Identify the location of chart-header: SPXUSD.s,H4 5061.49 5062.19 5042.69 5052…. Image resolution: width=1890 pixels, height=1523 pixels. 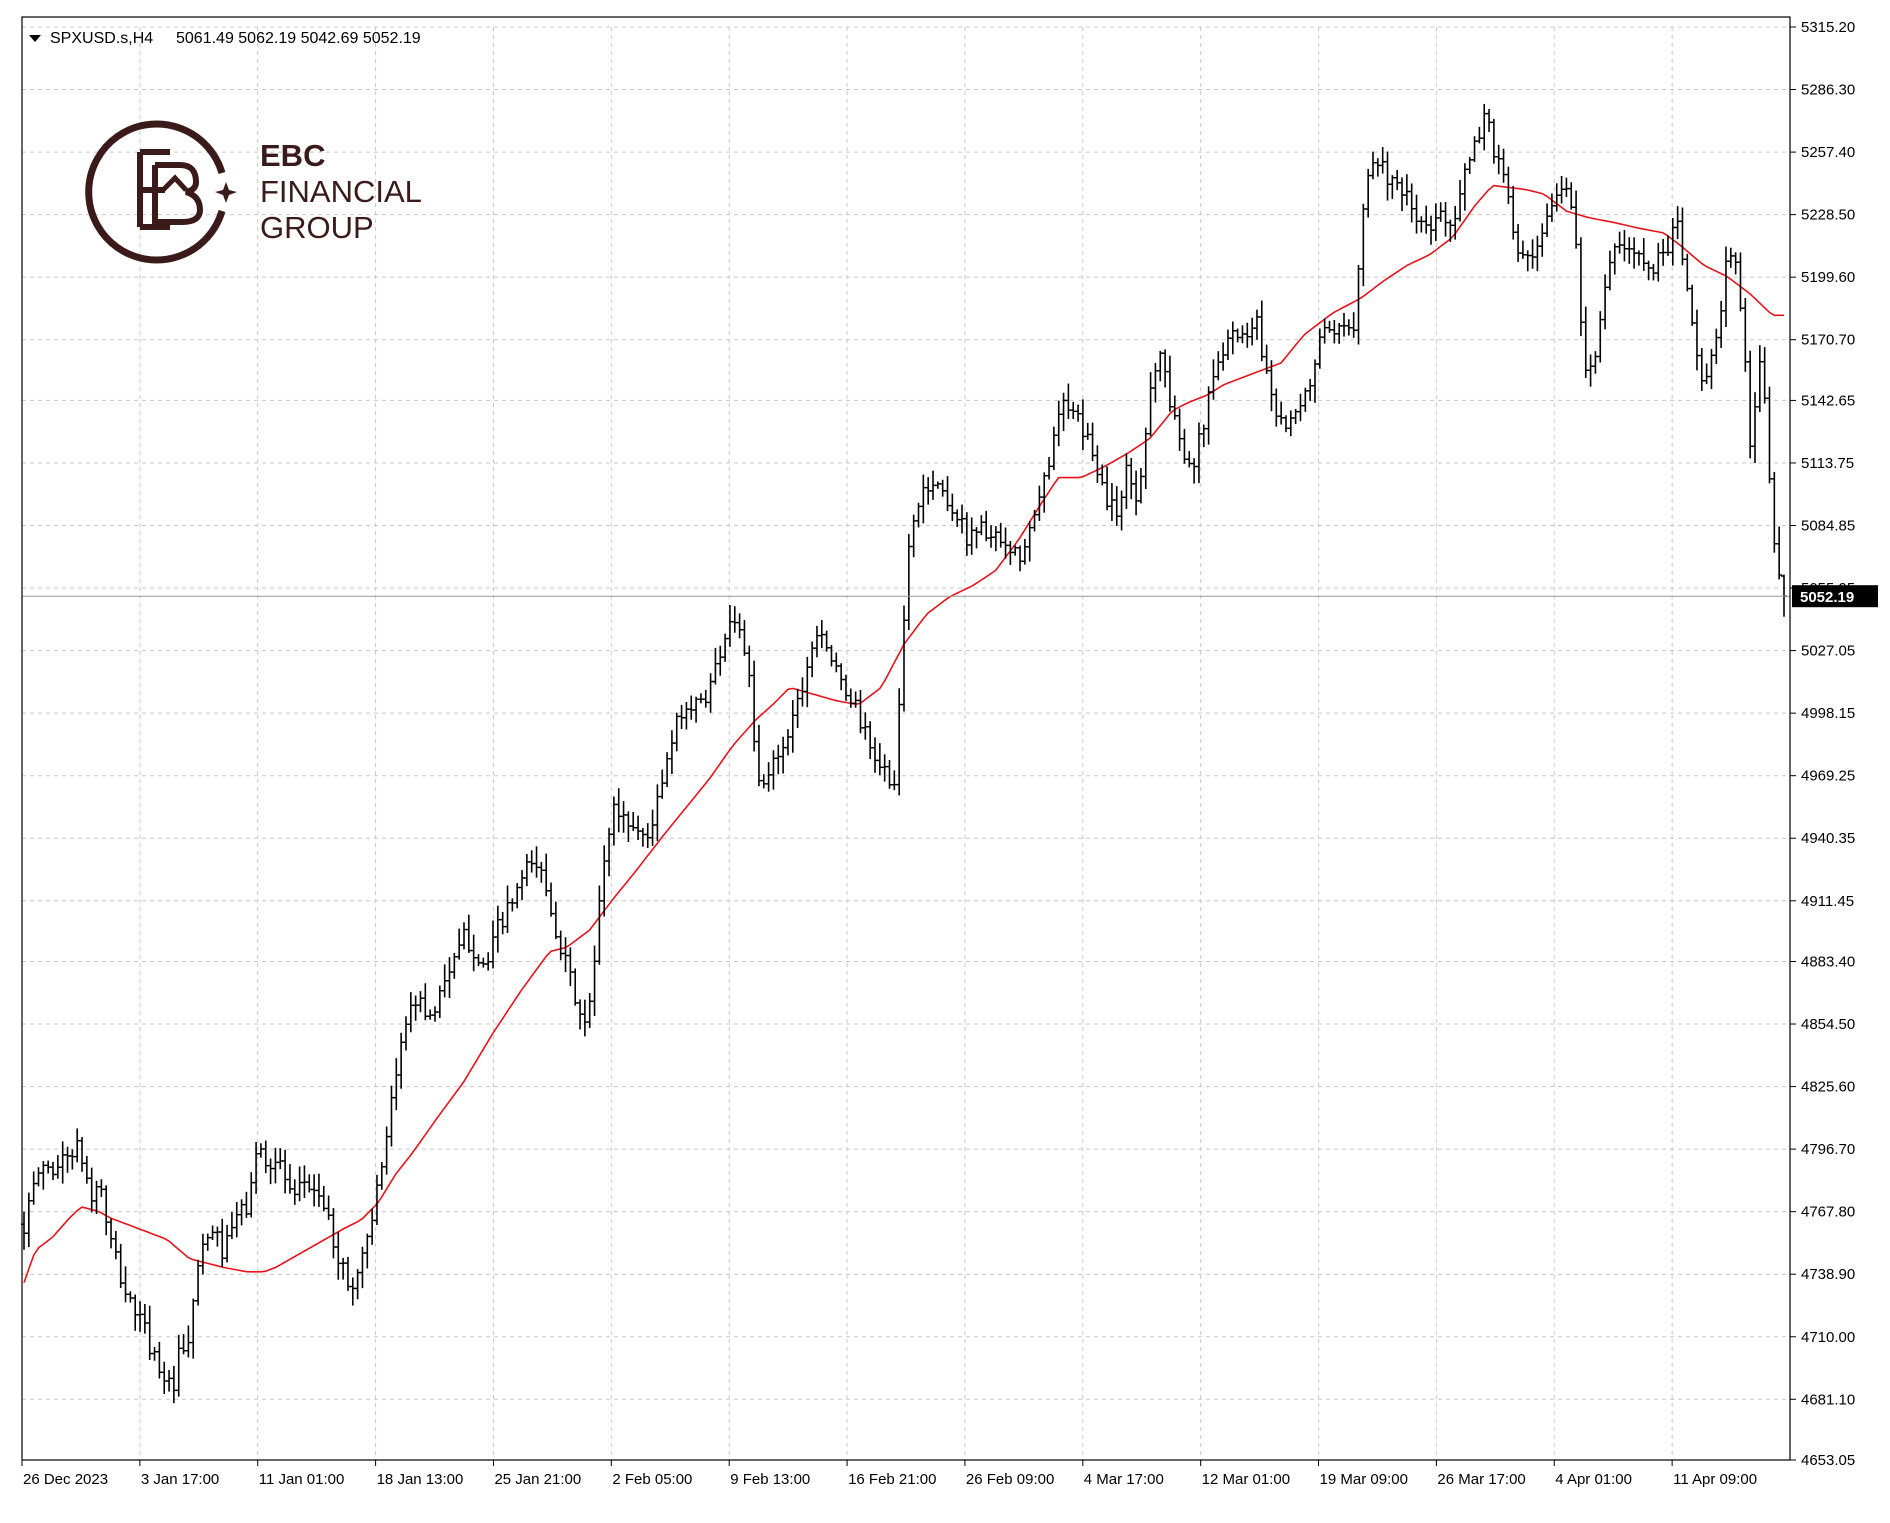
(225, 38).